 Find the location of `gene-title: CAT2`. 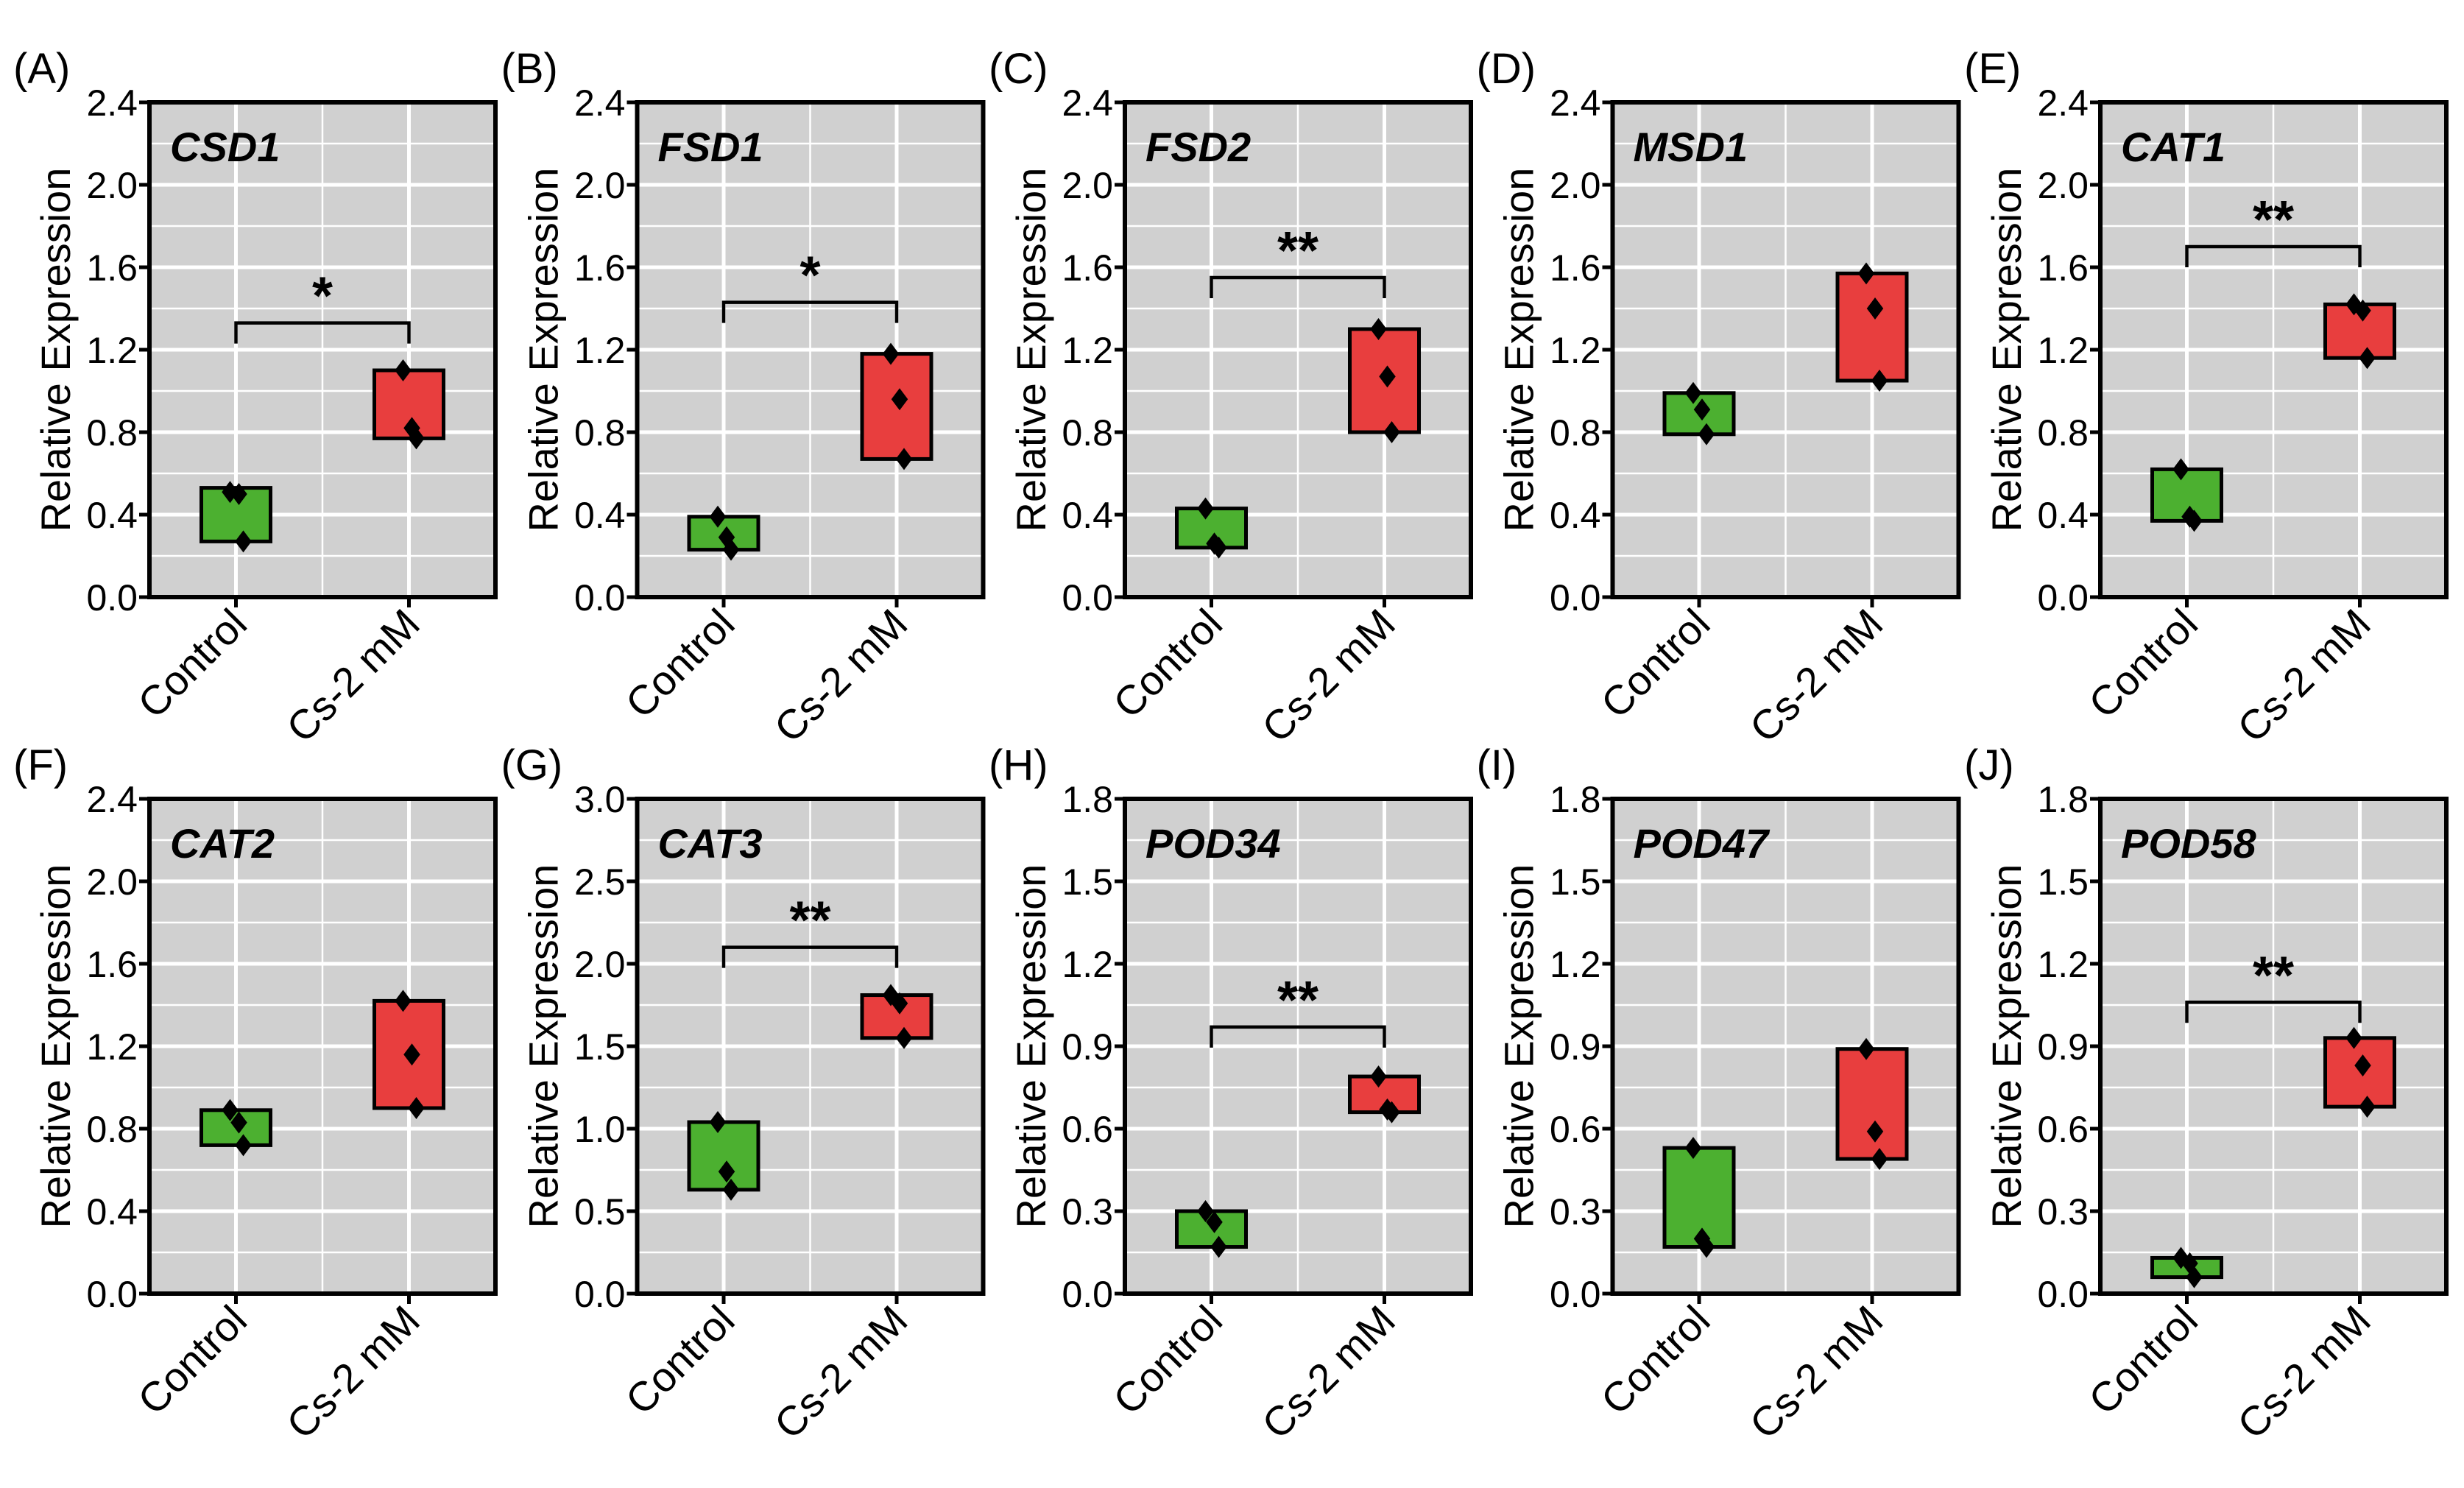

gene-title: CAT2 is located at coordinates (222, 843).